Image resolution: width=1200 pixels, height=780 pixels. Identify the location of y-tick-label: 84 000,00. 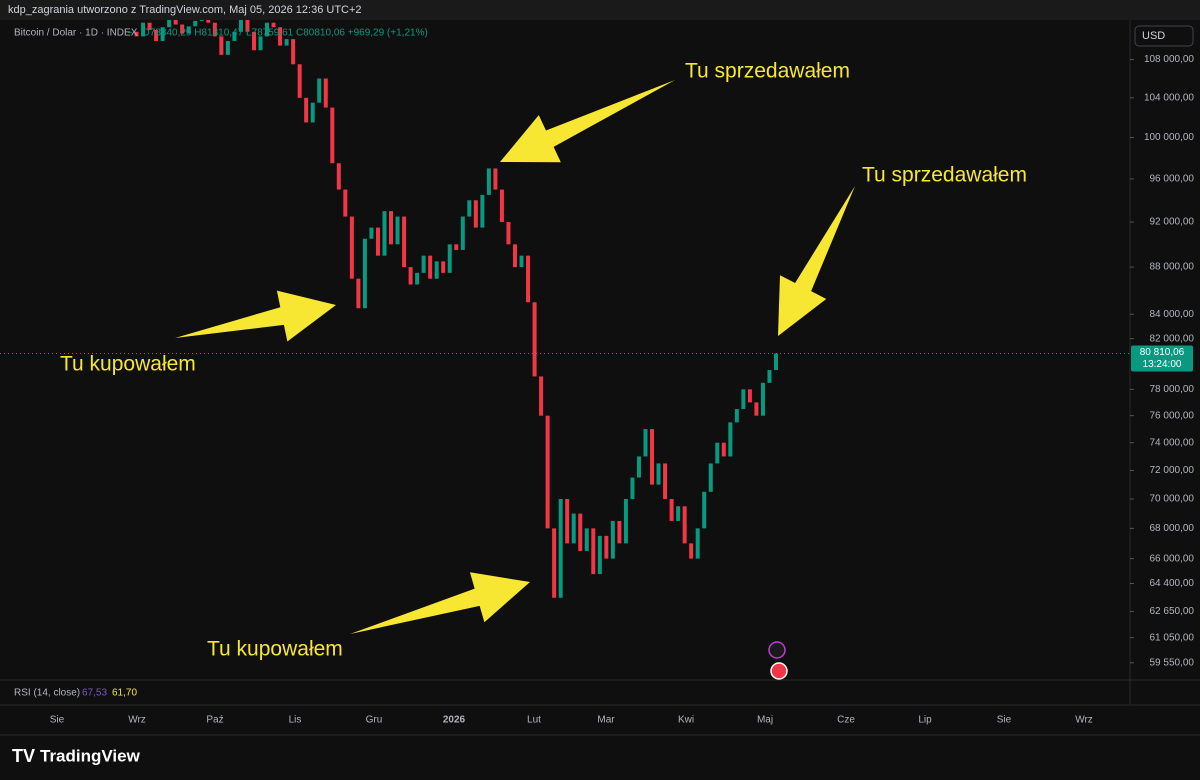
(1172, 314).